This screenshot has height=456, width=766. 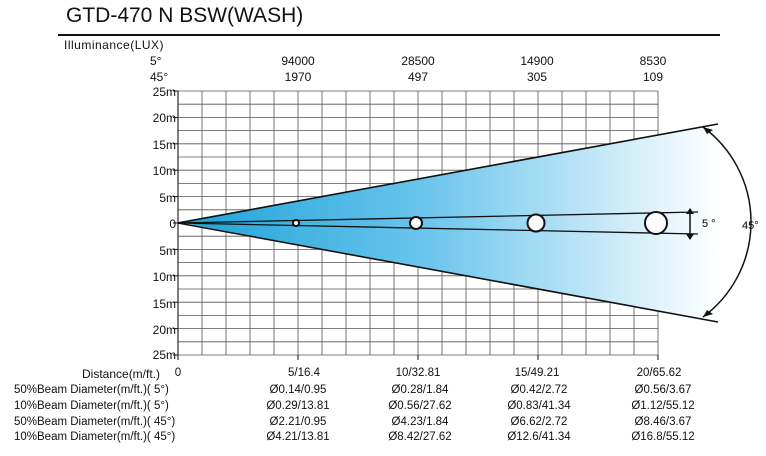 I want to click on beam-cell: Ø12.6/41.34, so click(x=539, y=437).